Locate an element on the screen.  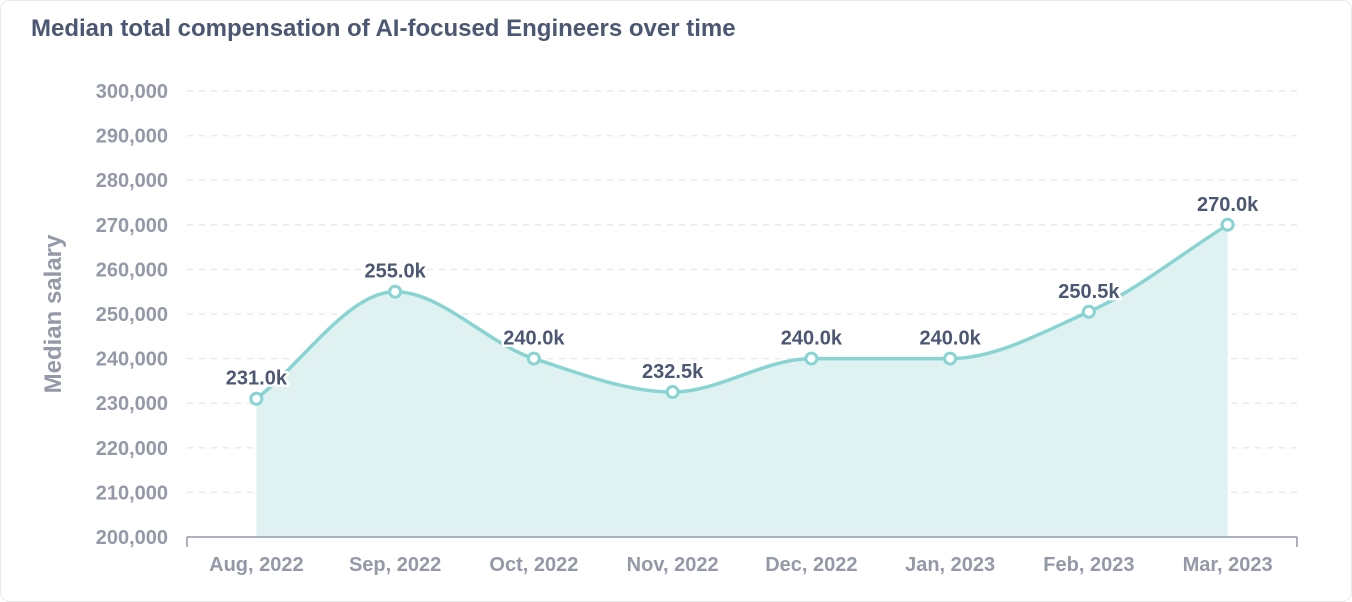
x-tick-label: Mar, 2023 is located at coordinates (1228, 565).